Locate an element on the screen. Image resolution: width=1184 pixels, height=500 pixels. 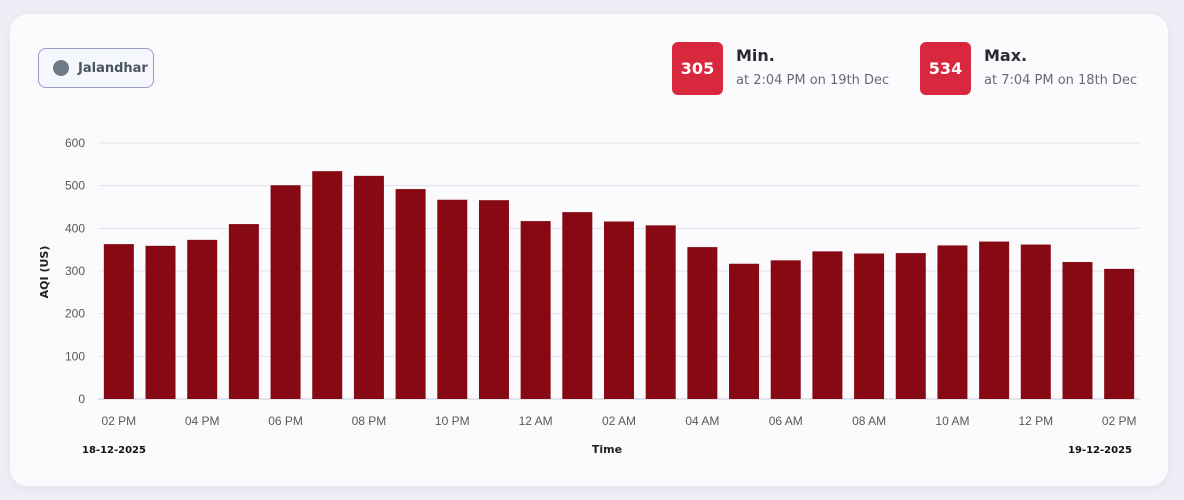
status-dot-icon is located at coordinates (61, 68).